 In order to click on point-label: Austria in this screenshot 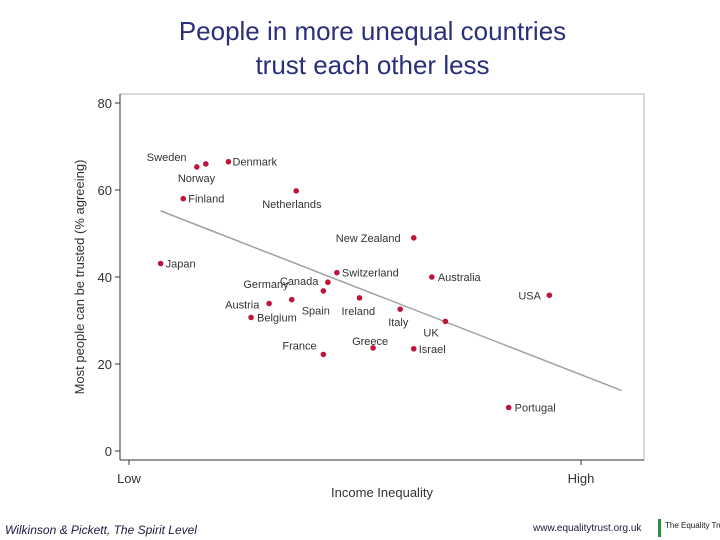, I will do `click(242, 306)`.